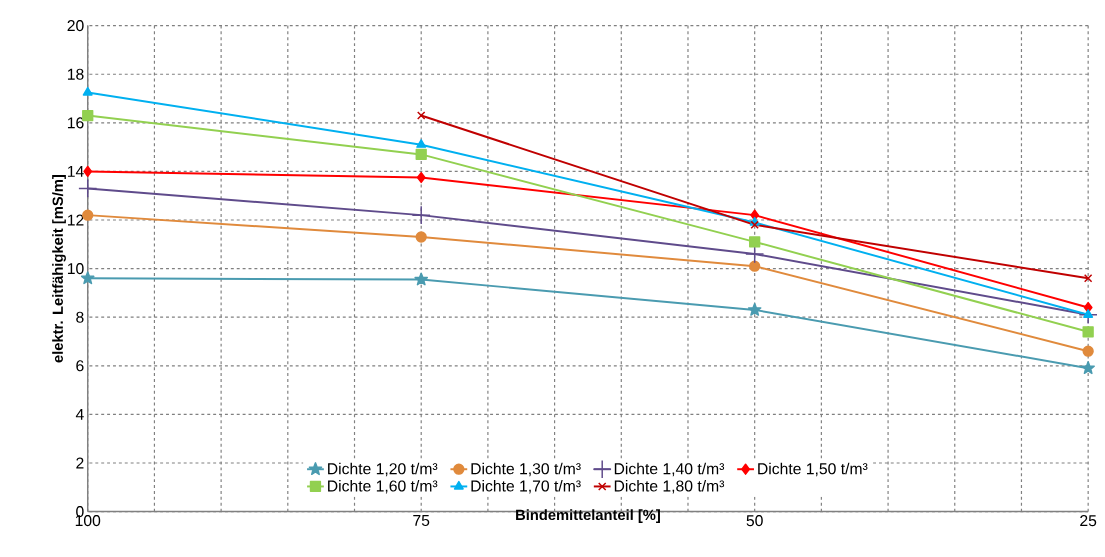 The width and height of the screenshot is (1105, 557). What do you see at coordinates (526, 487) in the screenshot?
I see `legend-label: Dichte 1,70 t/m³` at bounding box center [526, 487].